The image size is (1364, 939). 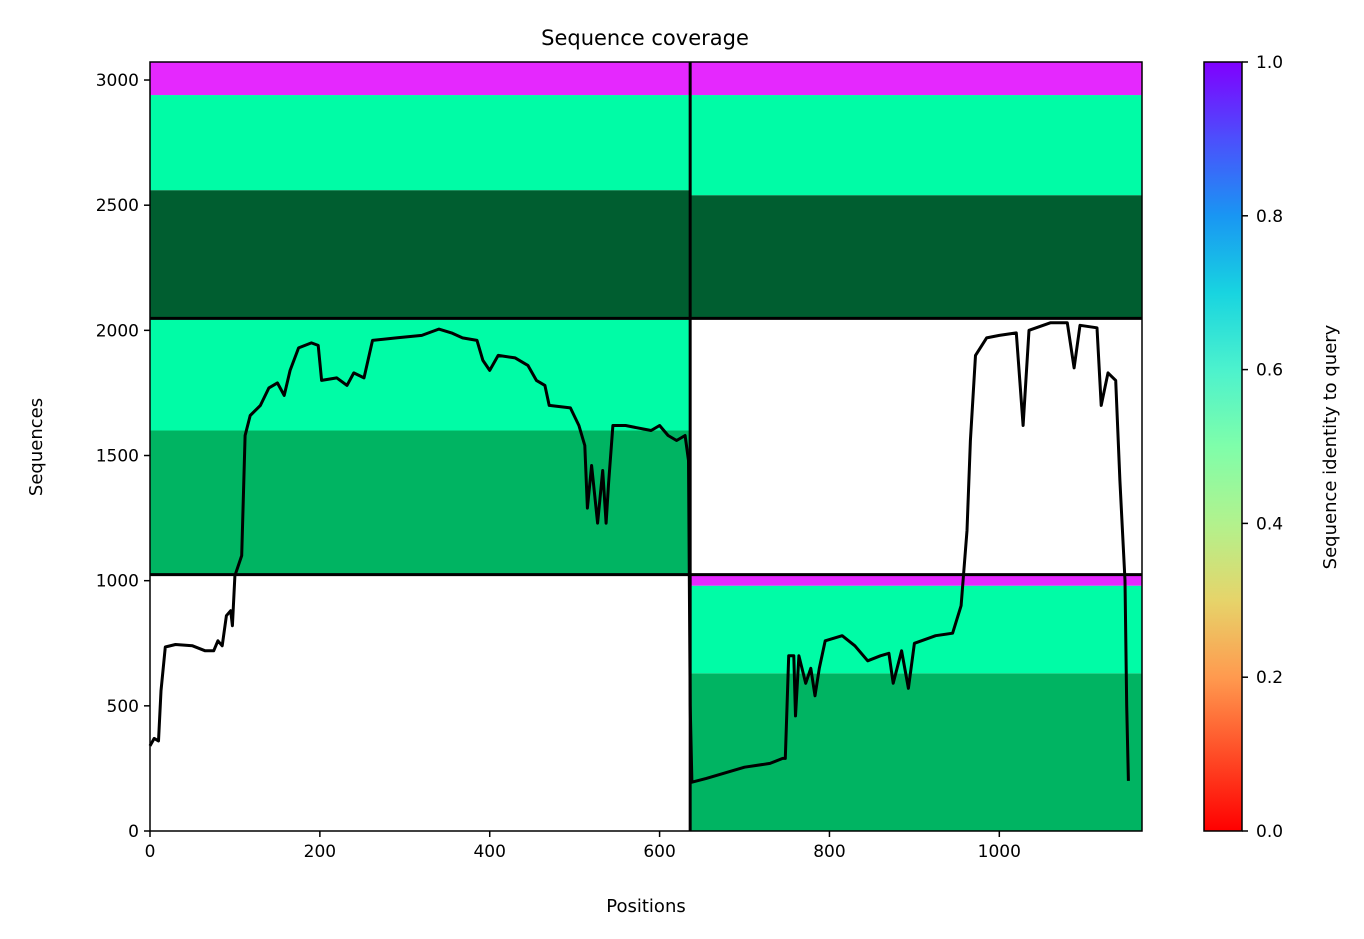 What do you see at coordinates (117, 81) in the screenshot?
I see `y-tick-label: 3000` at bounding box center [117, 81].